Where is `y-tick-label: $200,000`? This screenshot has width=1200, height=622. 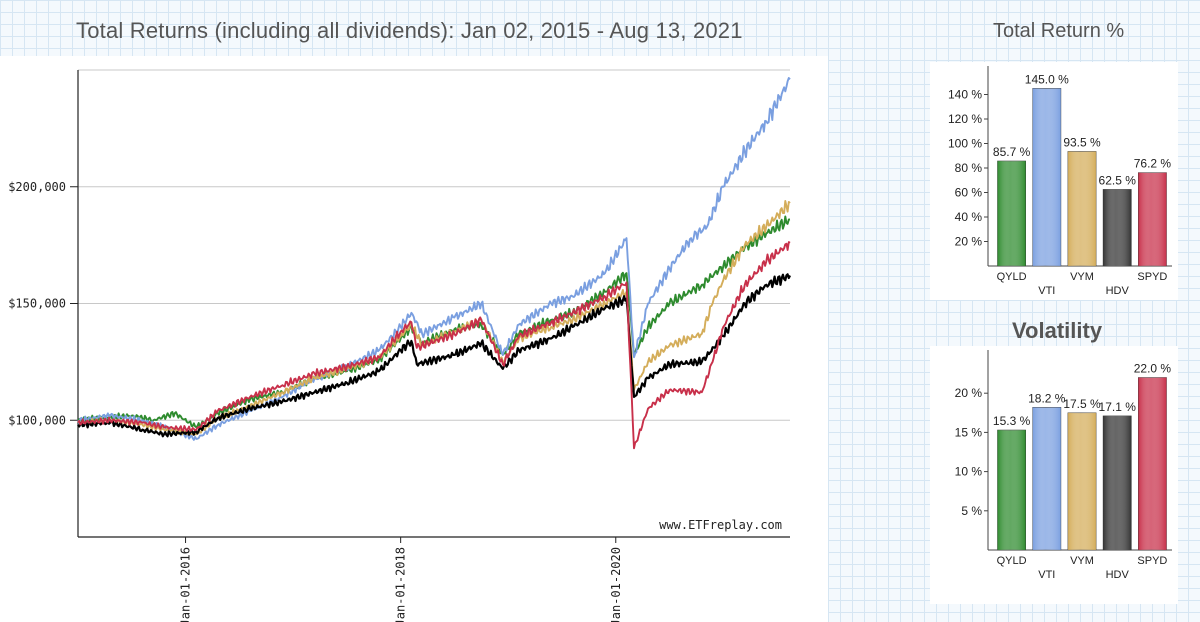
y-tick-label: $200,000 is located at coordinates (37, 187).